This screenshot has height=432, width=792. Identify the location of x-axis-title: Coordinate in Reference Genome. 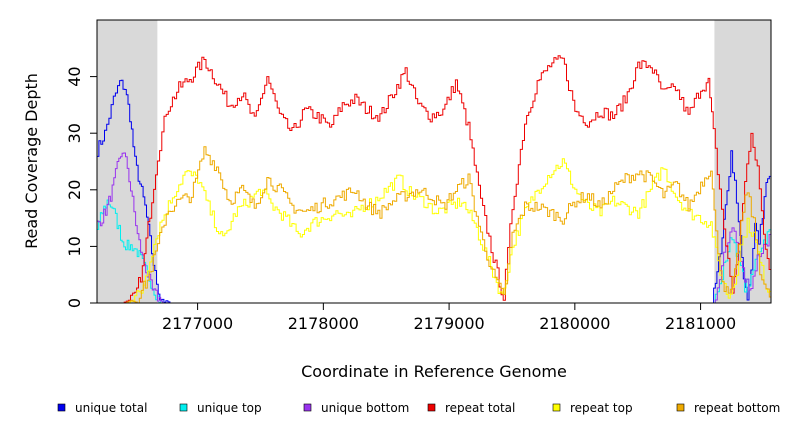
(434, 371).